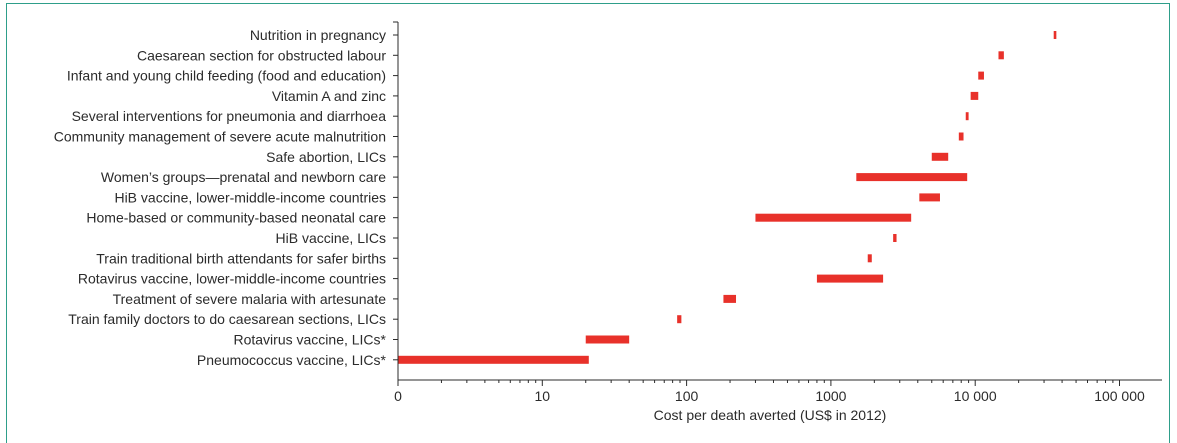  I want to click on x-axis-label: Cost per death averted (US$ in 2012), so click(770, 415).